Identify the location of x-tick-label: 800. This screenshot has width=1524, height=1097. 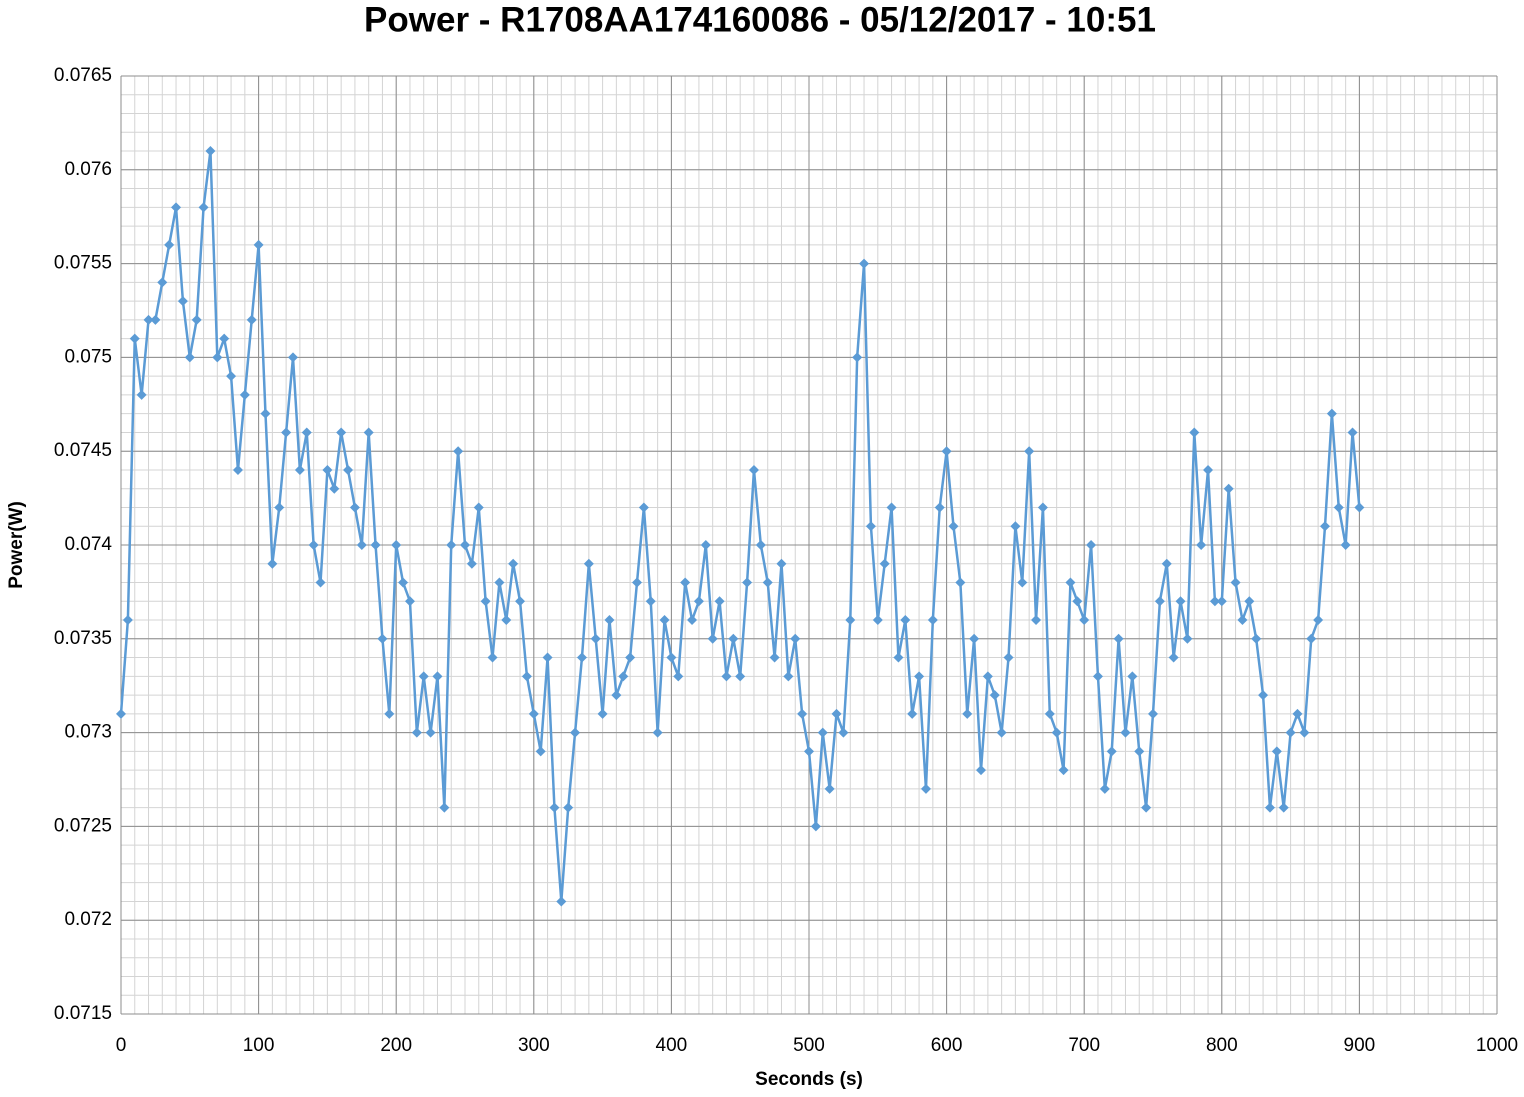
(1222, 1045).